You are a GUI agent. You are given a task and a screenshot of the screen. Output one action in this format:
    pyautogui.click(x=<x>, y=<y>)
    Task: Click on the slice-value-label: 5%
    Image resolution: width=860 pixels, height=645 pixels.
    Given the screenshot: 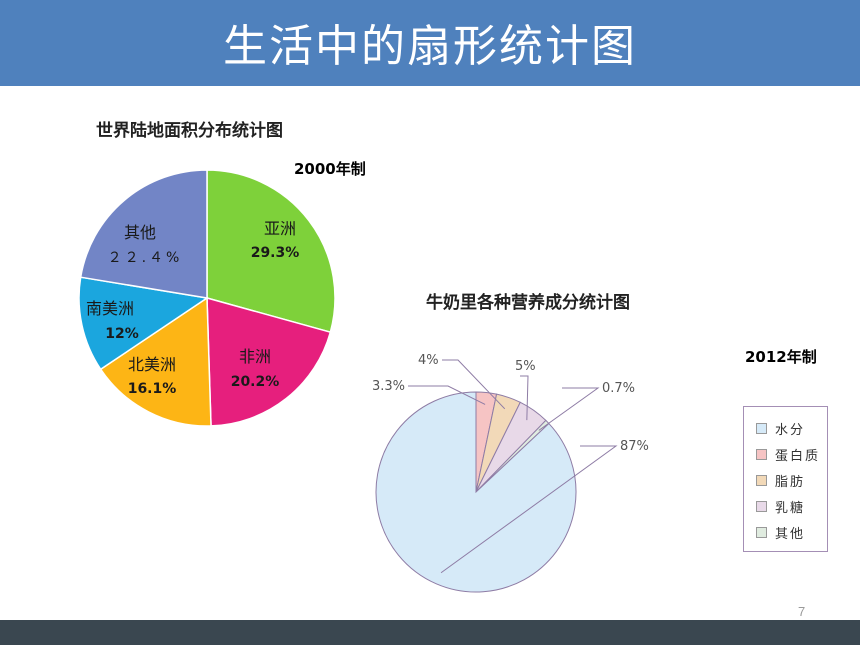 What is the action you would take?
    pyautogui.click(x=525, y=366)
    